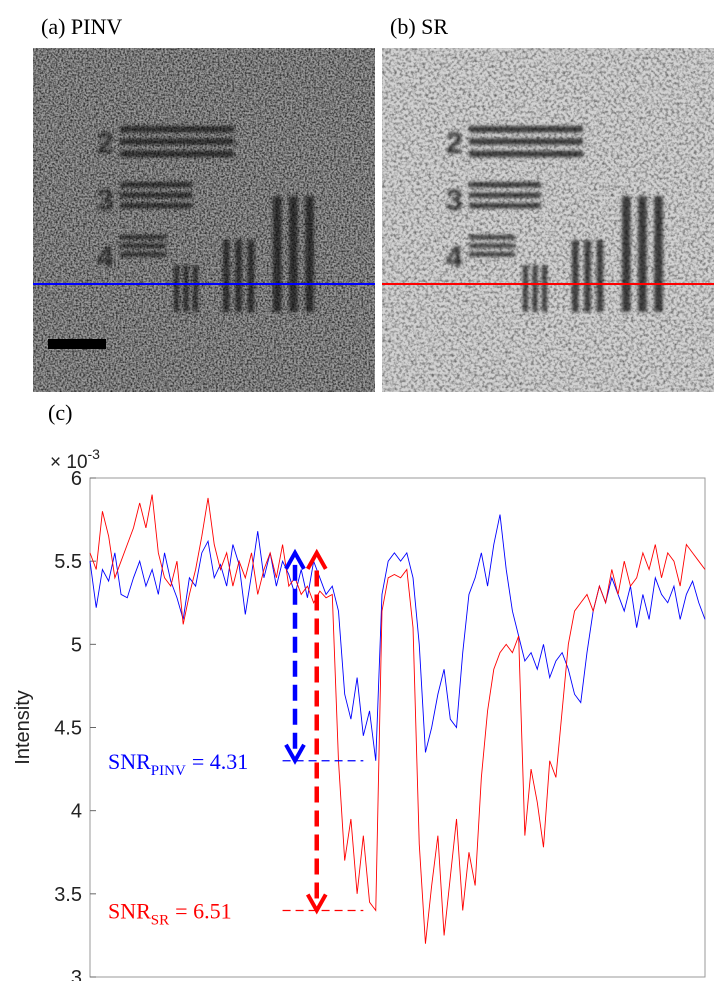 Image resolution: width=714 pixels, height=981 pixels. Describe the element at coordinates (76, 479) in the screenshot. I see `y-tick-label: 6` at that location.